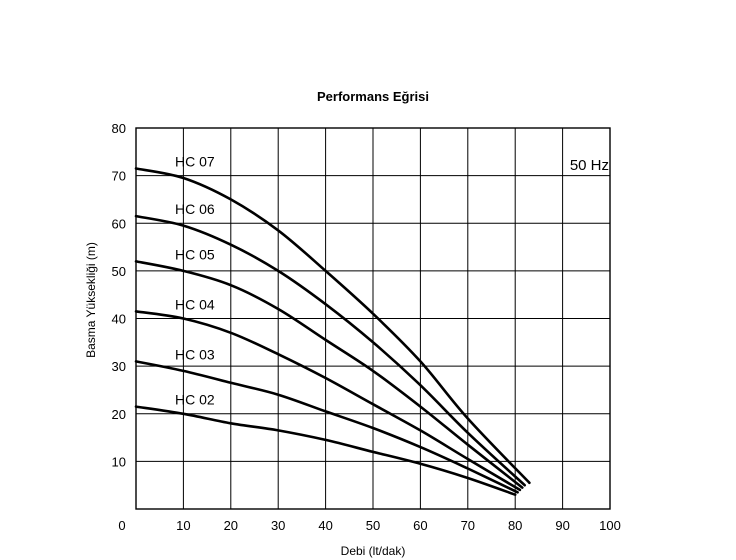 This screenshot has width=736, height=560. Describe the element at coordinates (373, 96) in the screenshot. I see `chart-title: Performans Eğrisi` at that location.